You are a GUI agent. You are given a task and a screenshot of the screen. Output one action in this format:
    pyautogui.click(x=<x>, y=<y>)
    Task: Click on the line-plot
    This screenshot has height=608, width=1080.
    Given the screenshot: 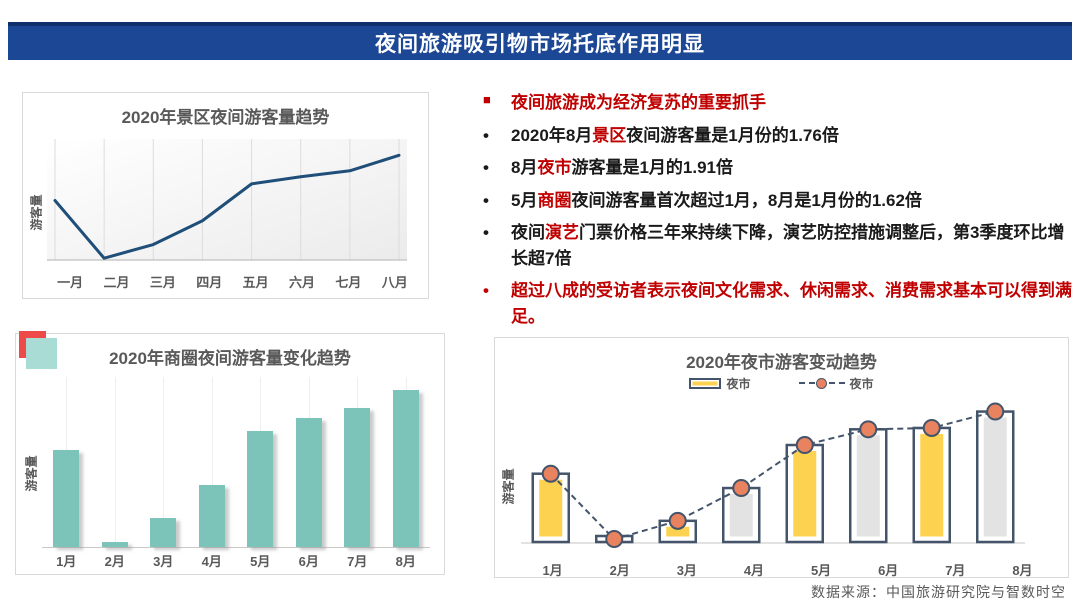 What is the action you would take?
    pyautogui.click(x=227, y=200)
    